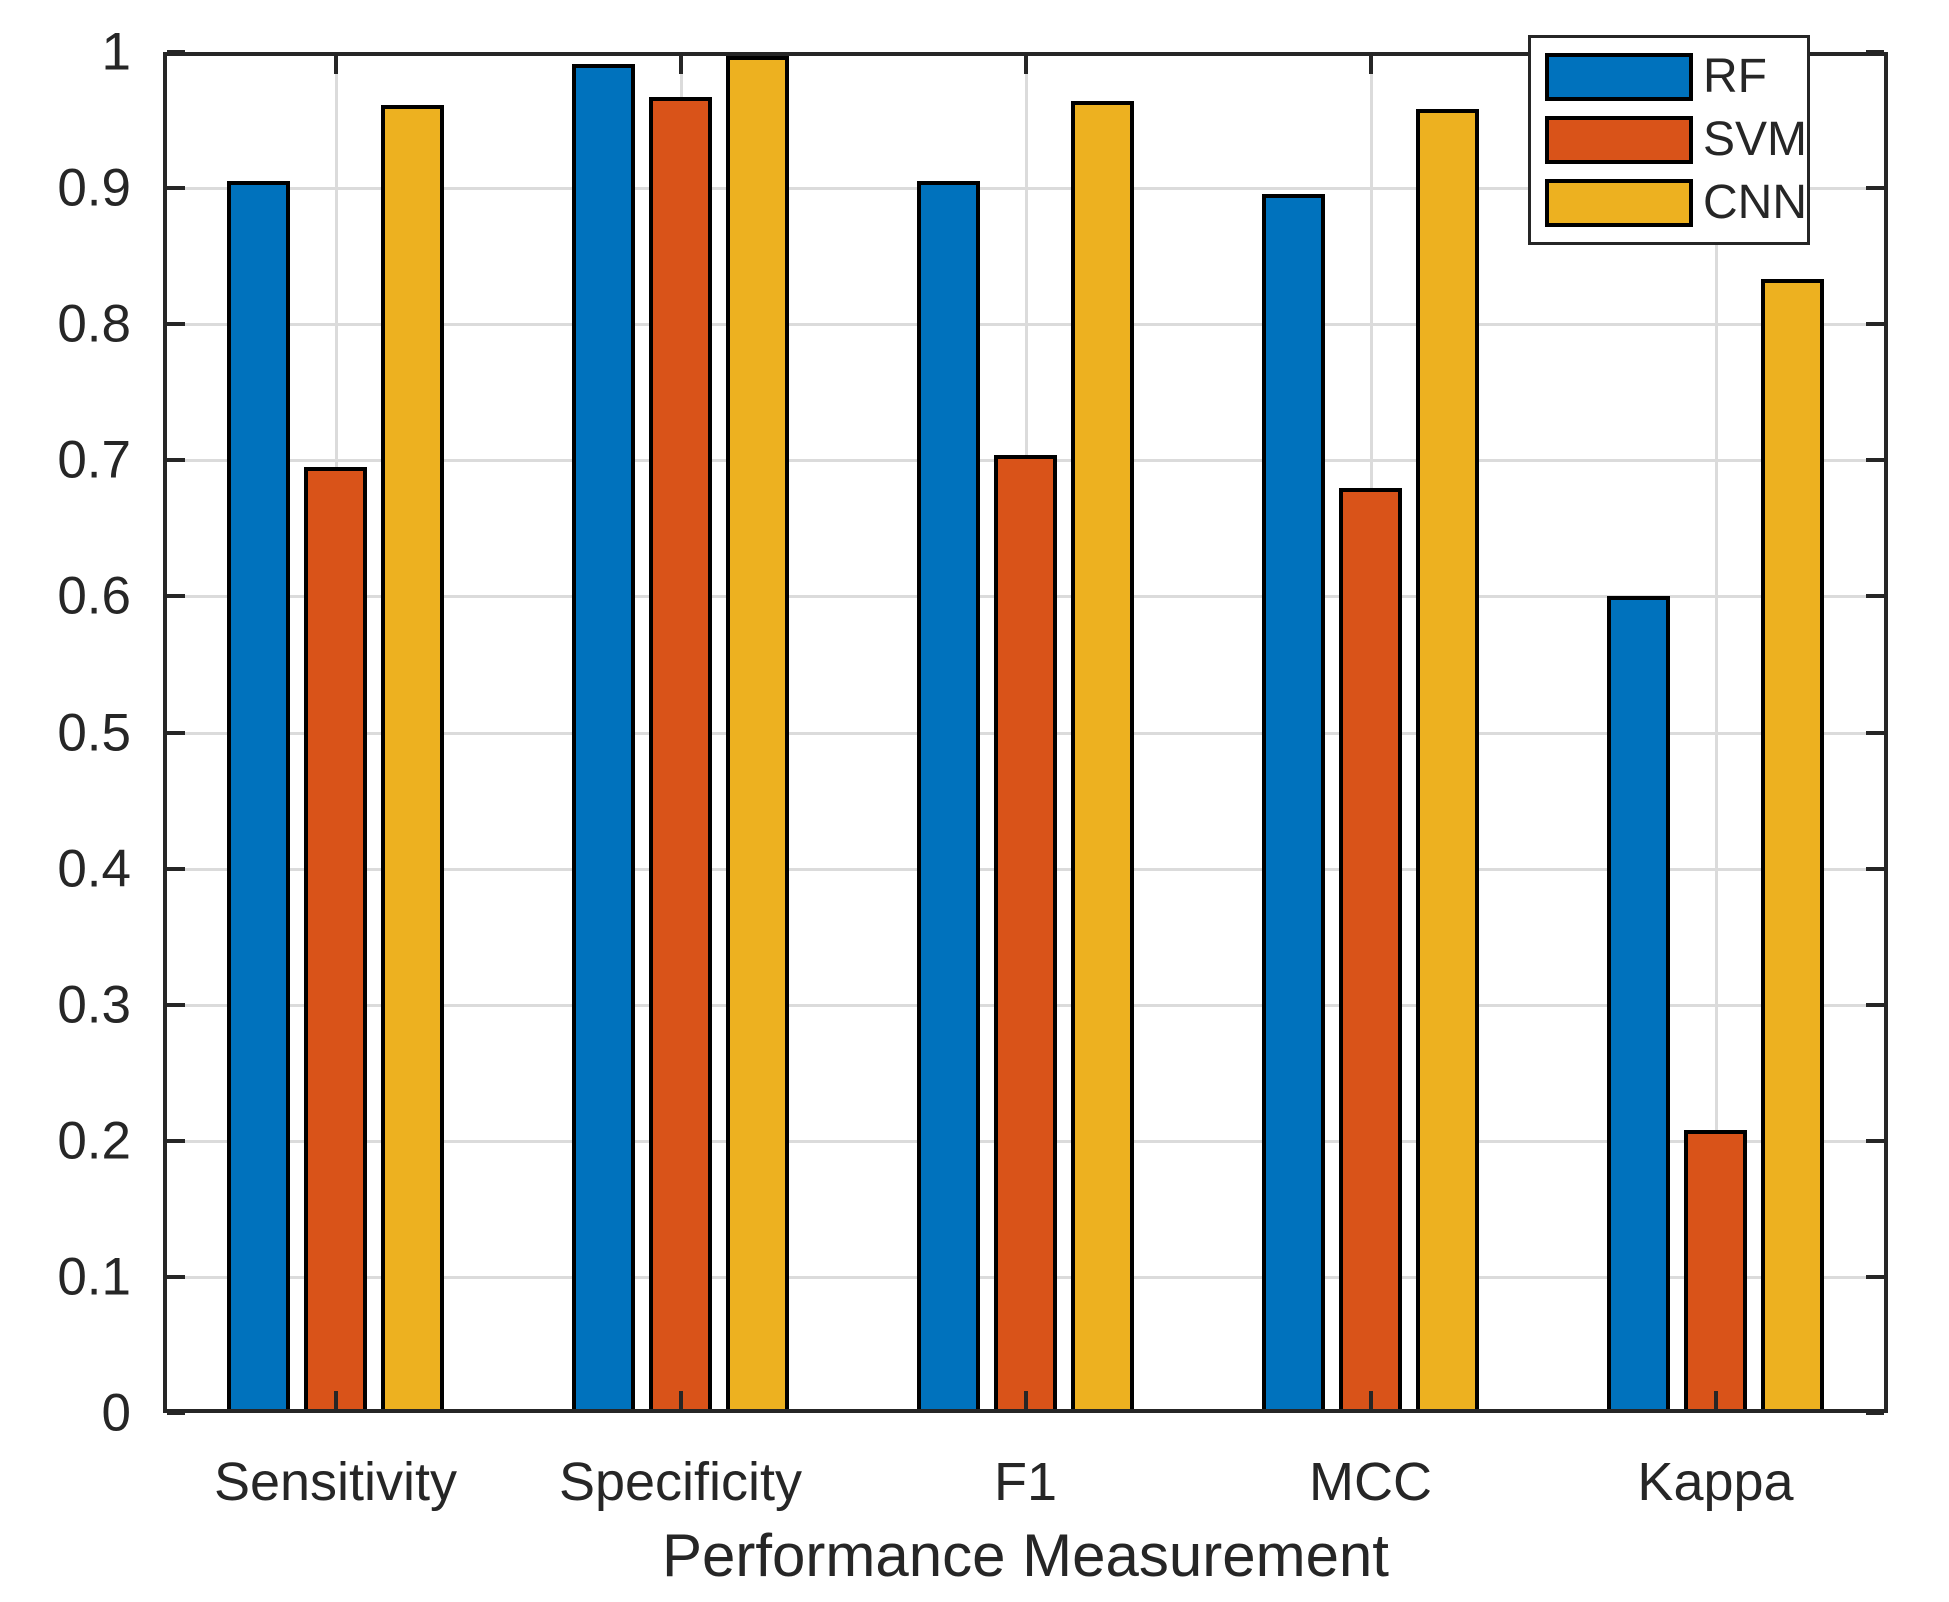 This screenshot has width=1949, height=1602. Describe the element at coordinates (757, 734) in the screenshot. I see `bar-CNN-Specificity` at that location.